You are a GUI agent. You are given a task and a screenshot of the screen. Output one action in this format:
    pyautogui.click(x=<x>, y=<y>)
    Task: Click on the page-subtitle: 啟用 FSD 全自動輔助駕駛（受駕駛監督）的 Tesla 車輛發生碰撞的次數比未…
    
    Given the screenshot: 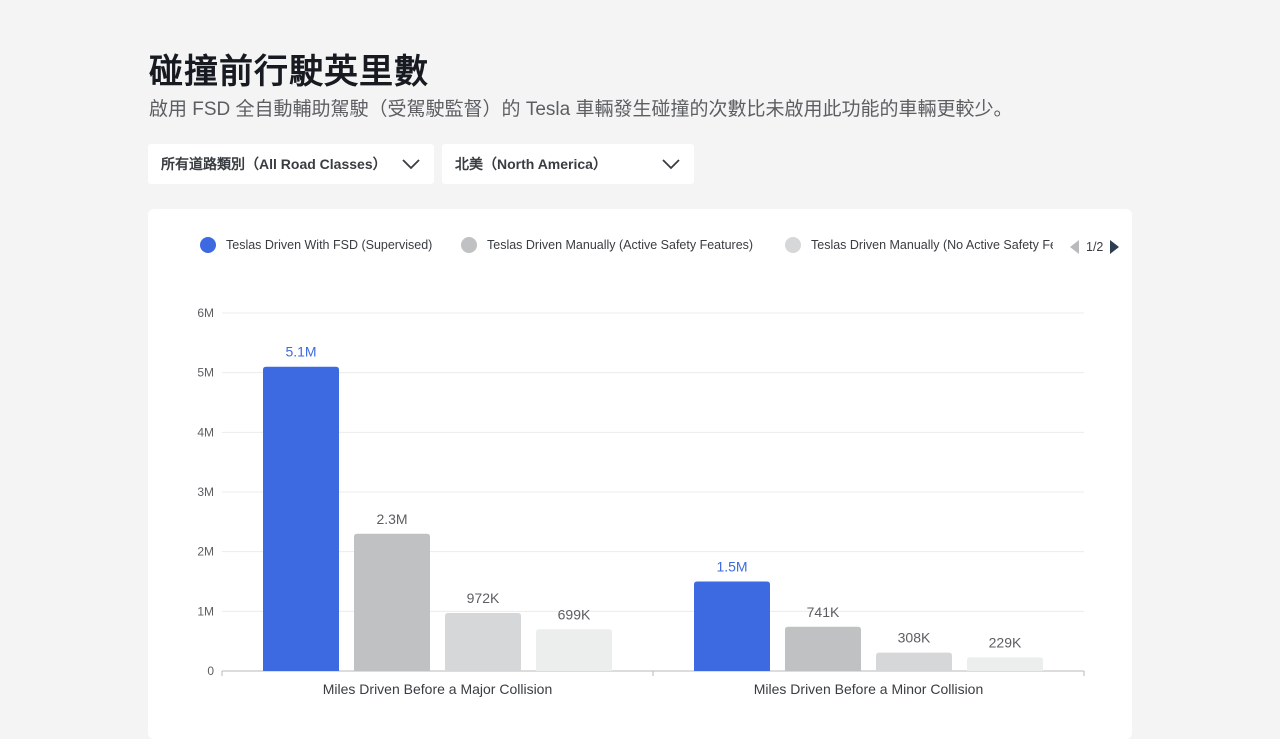 What is the action you would take?
    pyautogui.click(x=581, y=109)
    